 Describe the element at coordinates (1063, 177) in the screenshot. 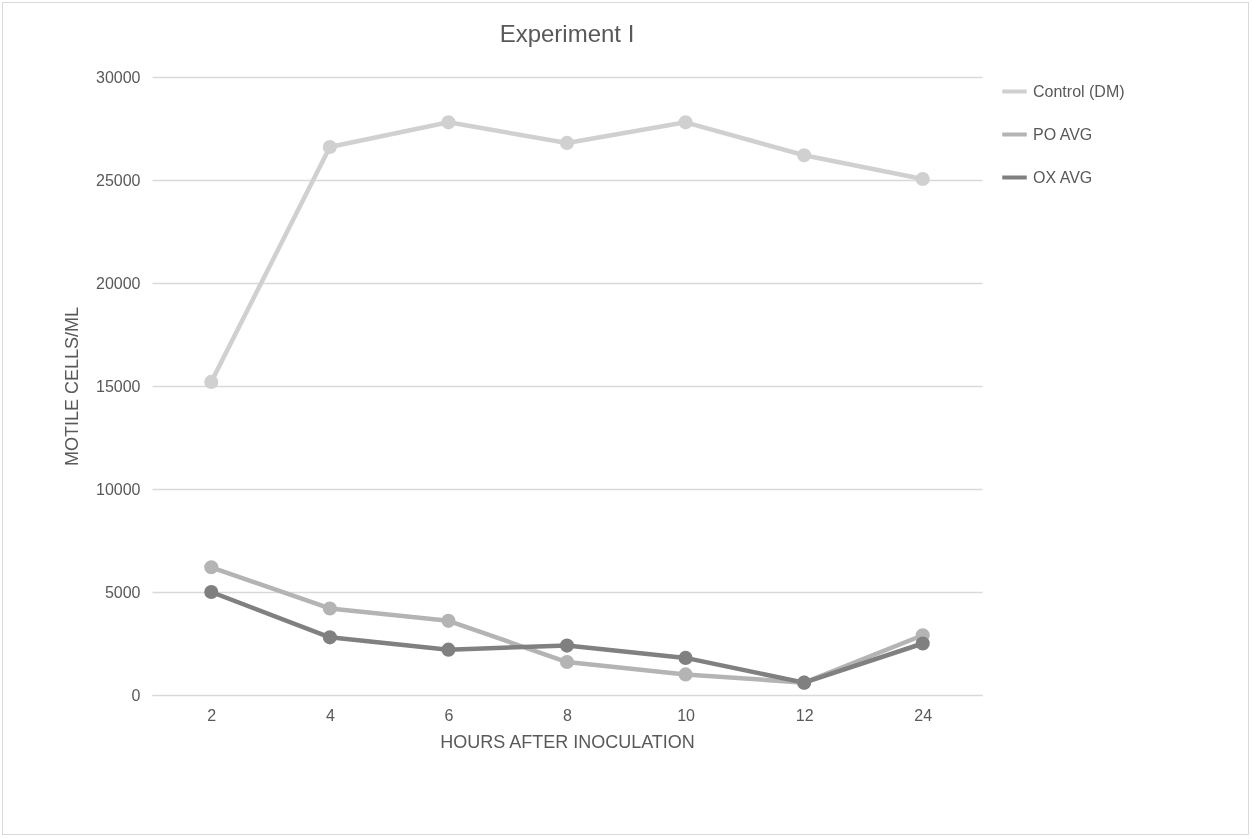

I see `legend-label: OX AVG` at that location.